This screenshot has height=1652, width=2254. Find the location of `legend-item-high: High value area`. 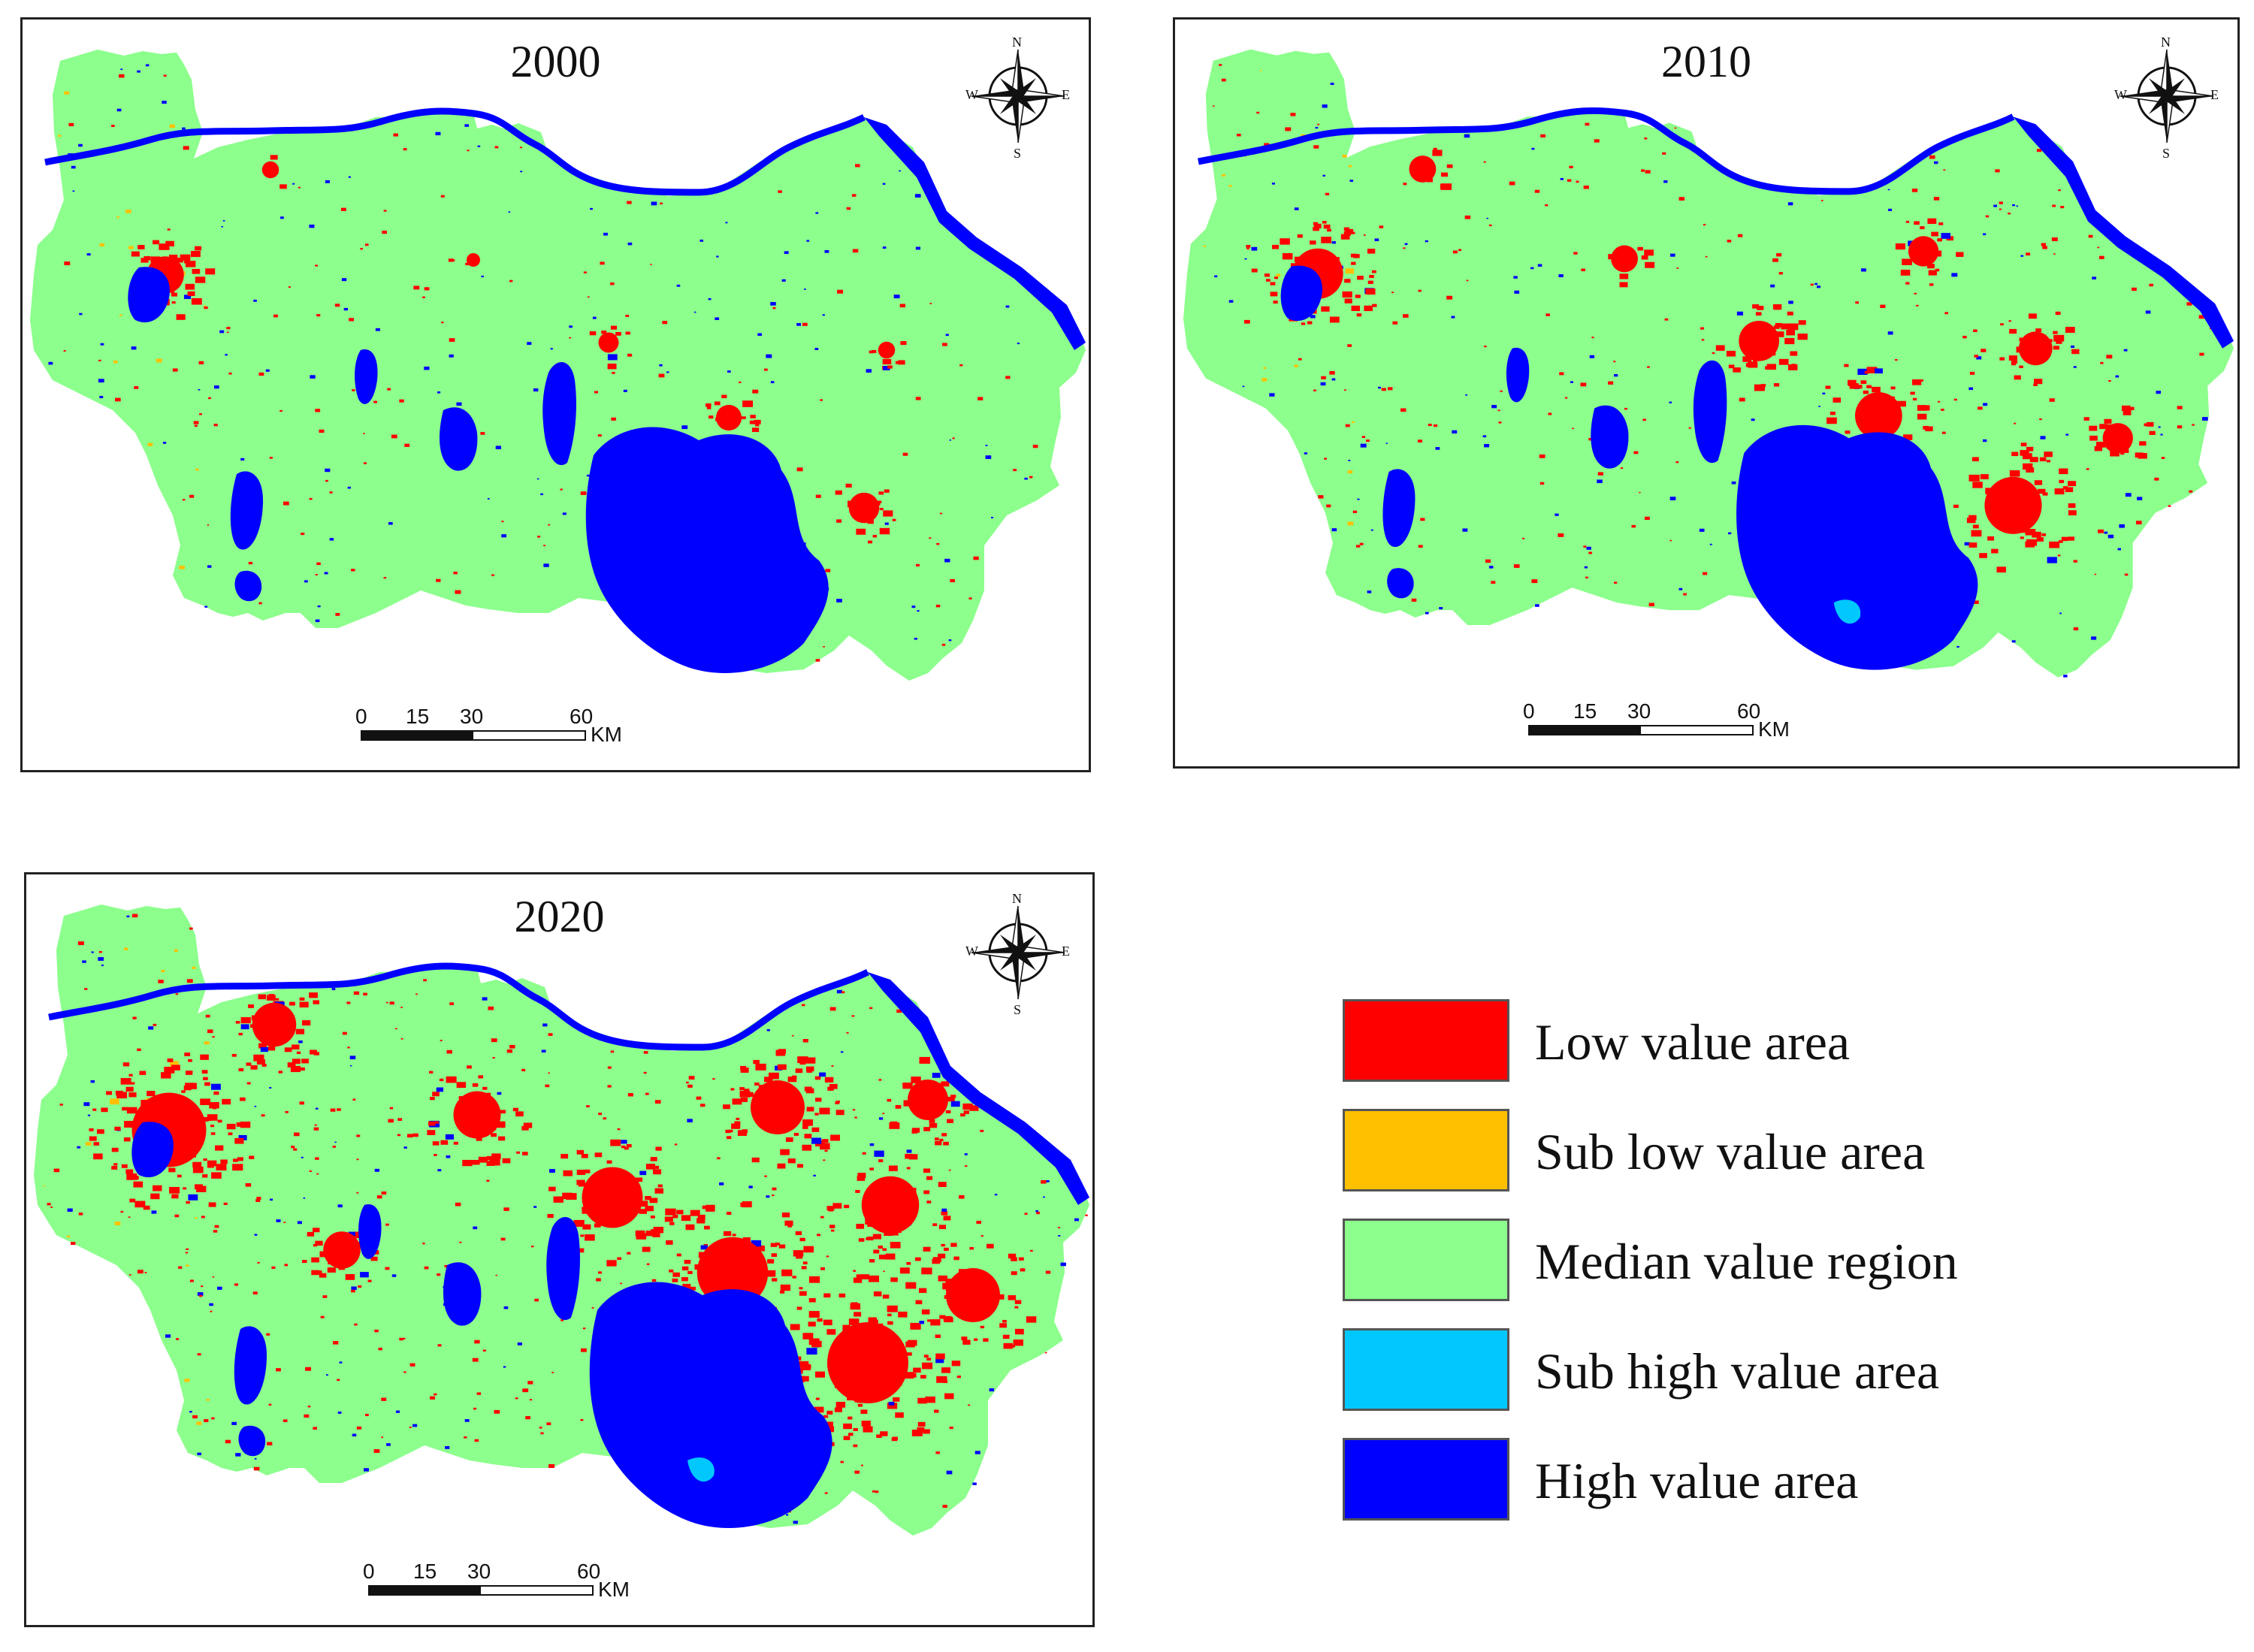

legend-item-high: High value area is located at coordinates (1681, 1493).